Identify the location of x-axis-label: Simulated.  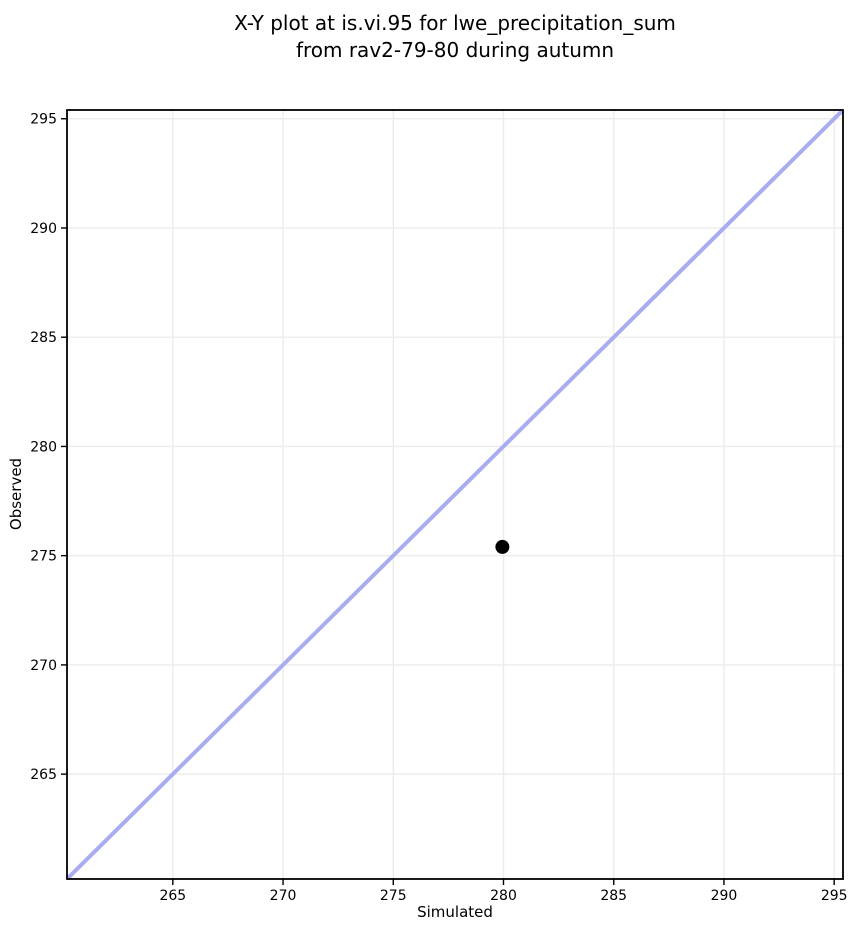
(455, 912).